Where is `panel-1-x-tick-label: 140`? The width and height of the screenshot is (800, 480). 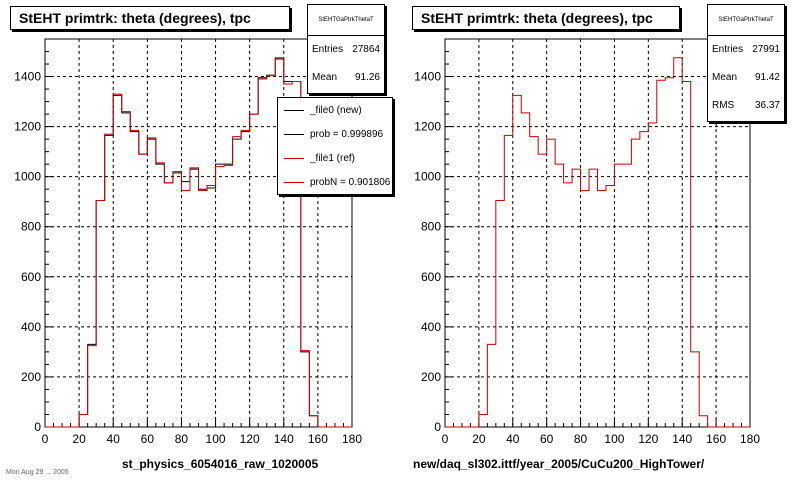
panel-1-x-tick-label: 140 is located at coordinates (284, 439).